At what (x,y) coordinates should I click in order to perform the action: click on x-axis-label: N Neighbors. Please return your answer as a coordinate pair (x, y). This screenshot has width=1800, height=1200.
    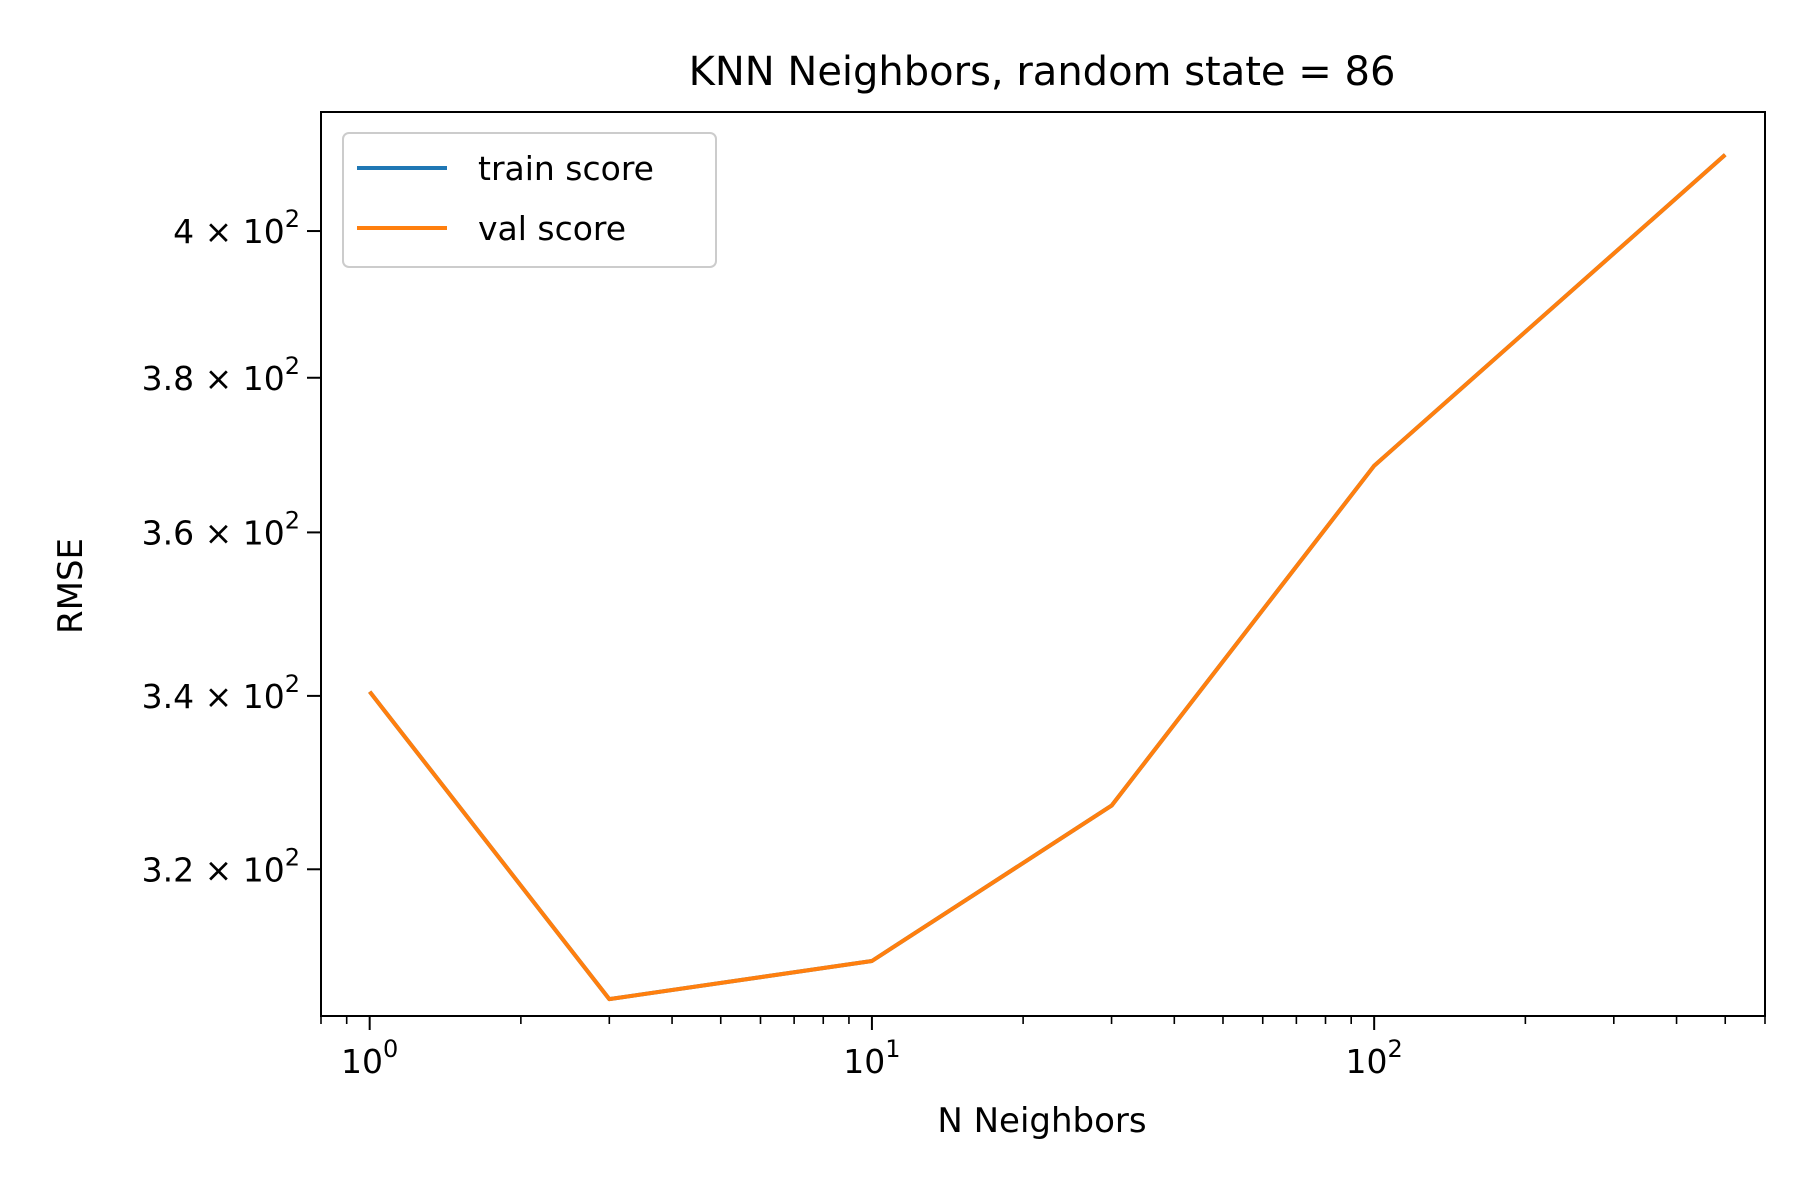
    Looking at the image, I should click on (1041, 1121).